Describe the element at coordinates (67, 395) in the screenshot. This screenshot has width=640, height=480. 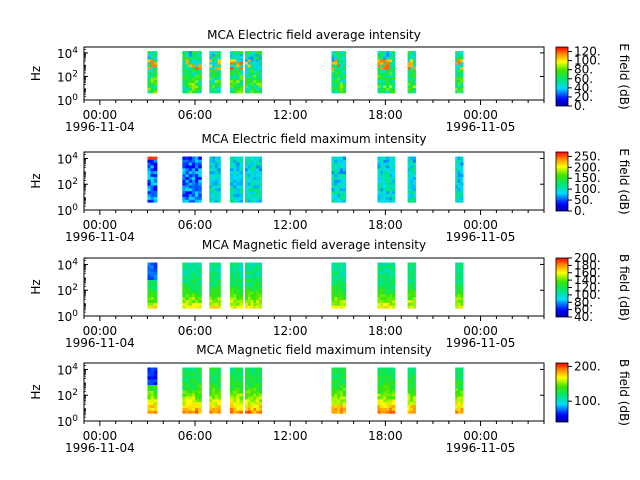
I see `y-tick-label: 102` at that location.